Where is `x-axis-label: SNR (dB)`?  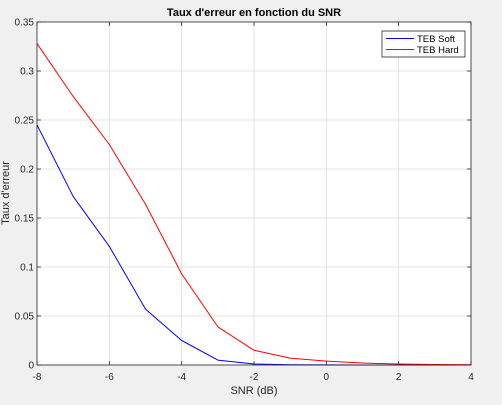 x-axis-label: SNR (dB) is located at coordinates (253, 391).